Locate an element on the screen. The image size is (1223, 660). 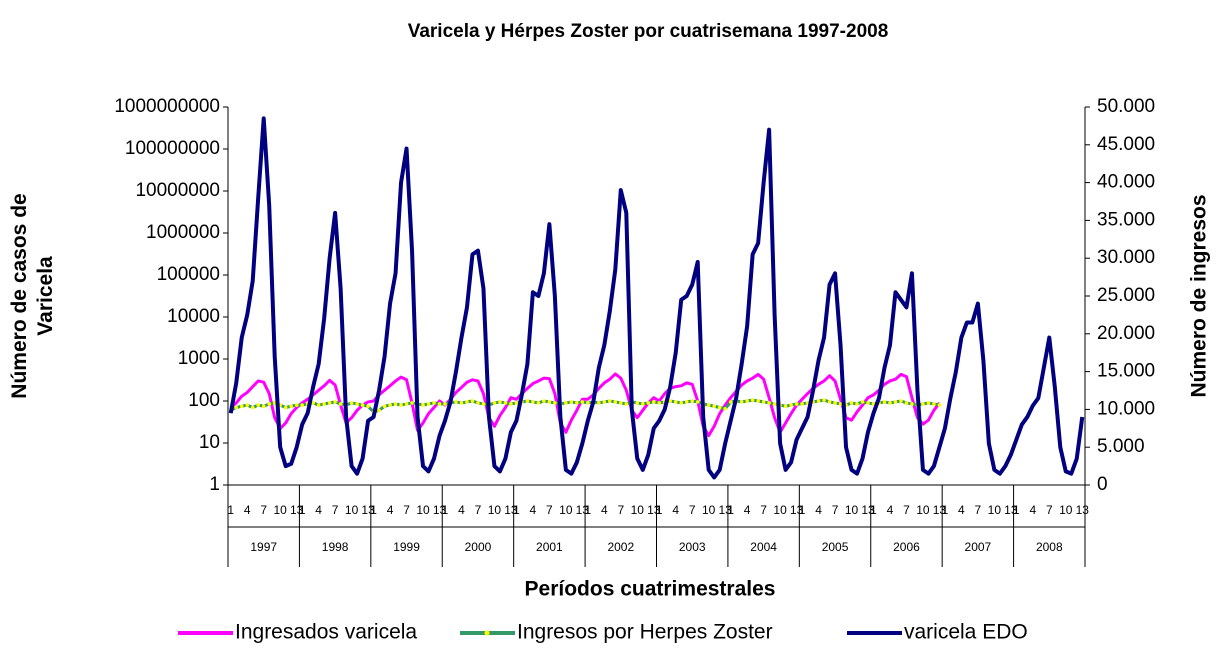
y-tick-label: 10 is located at coordinates (209, 442).